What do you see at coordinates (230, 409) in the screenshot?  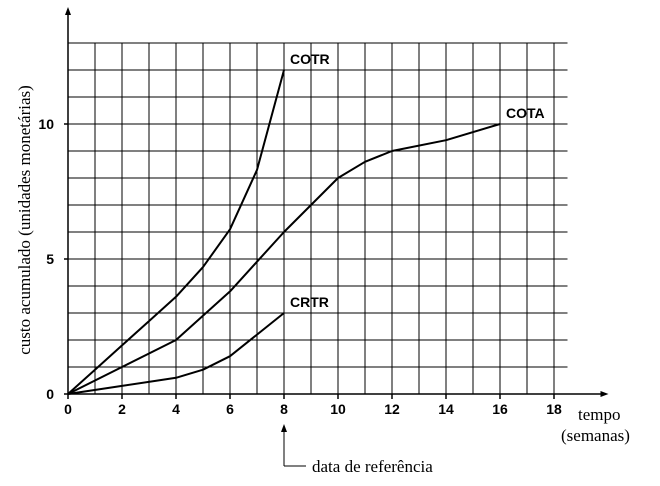 I see `x-tick-label: 6` at bounding box center [230, 409].